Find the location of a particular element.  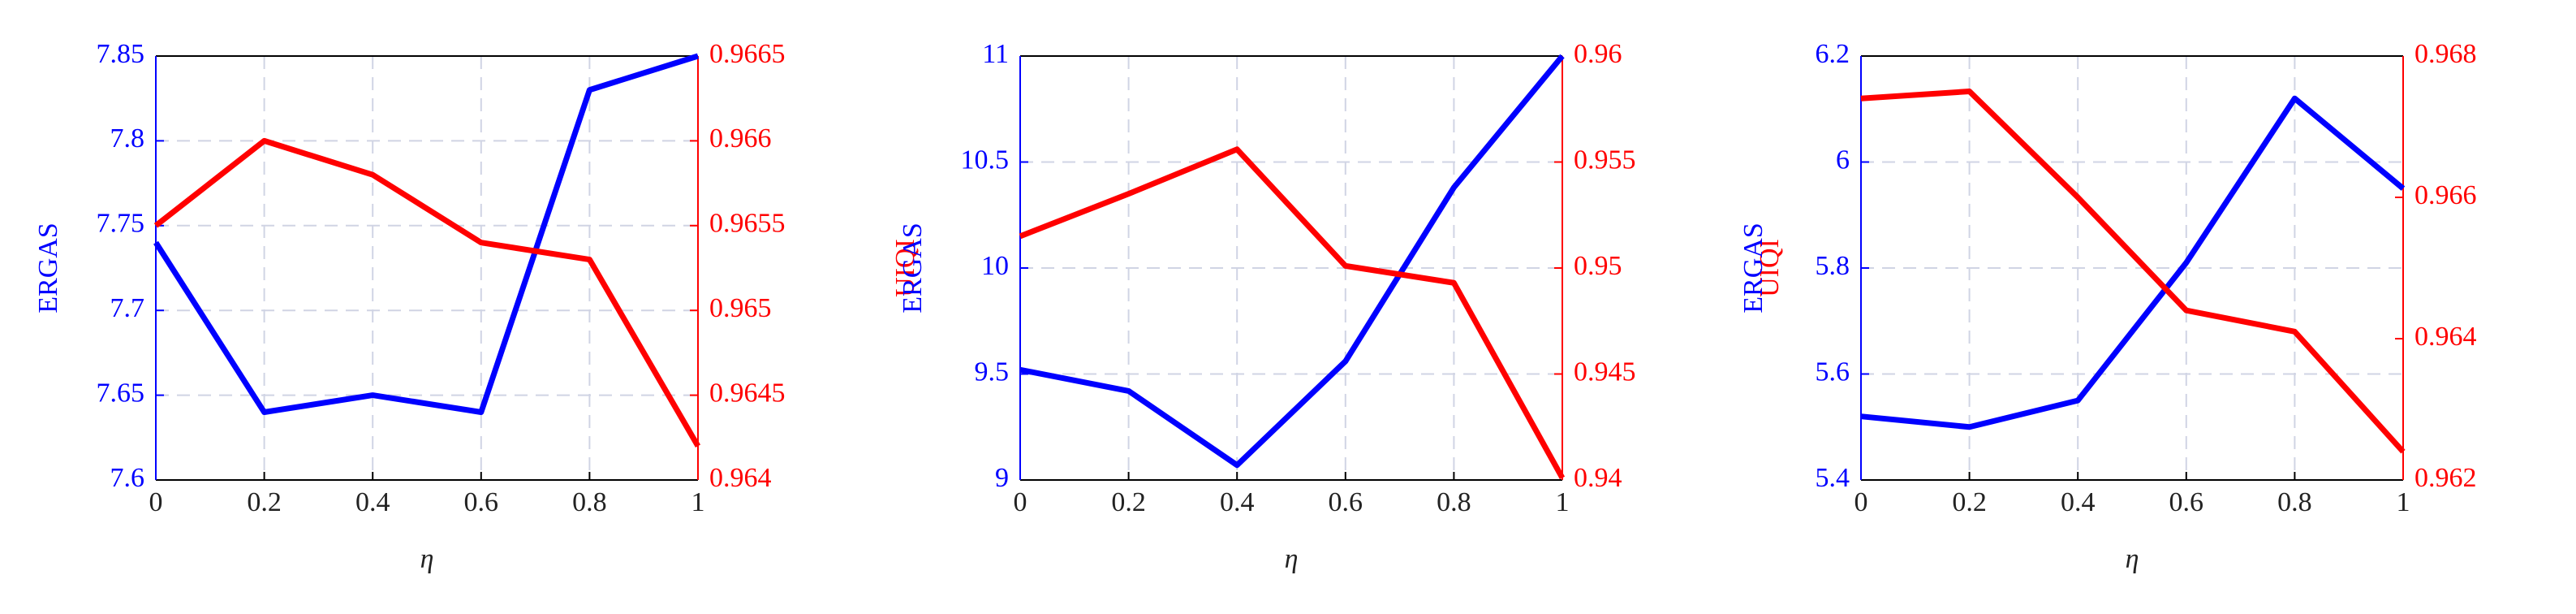

y2-tick-label: 0.945 is located at coordinates (1605, 372).